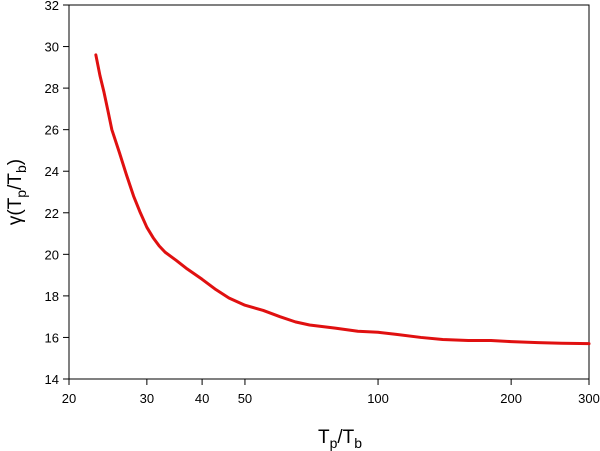 This screenshot has width=600, height=451. Describe the element at coordinates (340, 439) in the screenshot. I see `x-axis-label: Tp/Tb` at that location.